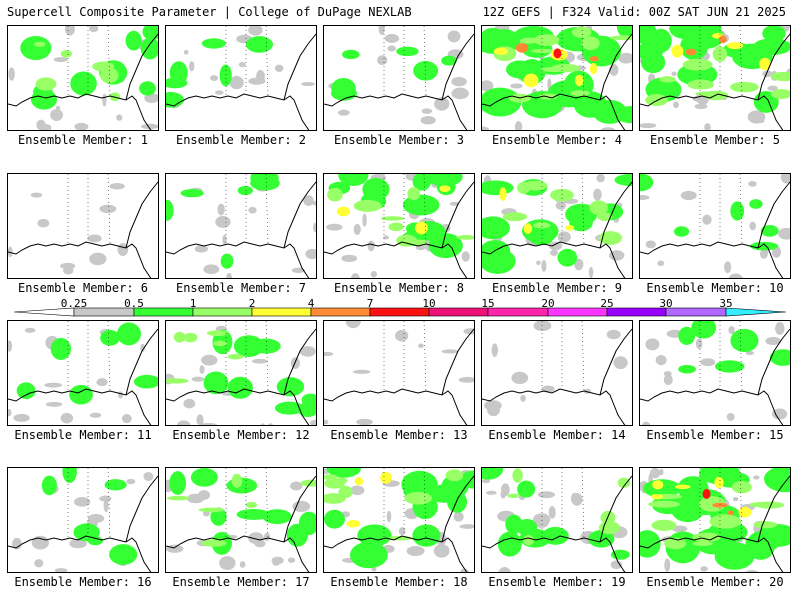  I want to click on ensemble-member-label: Ensemble Member: 3, so click(399, 140).